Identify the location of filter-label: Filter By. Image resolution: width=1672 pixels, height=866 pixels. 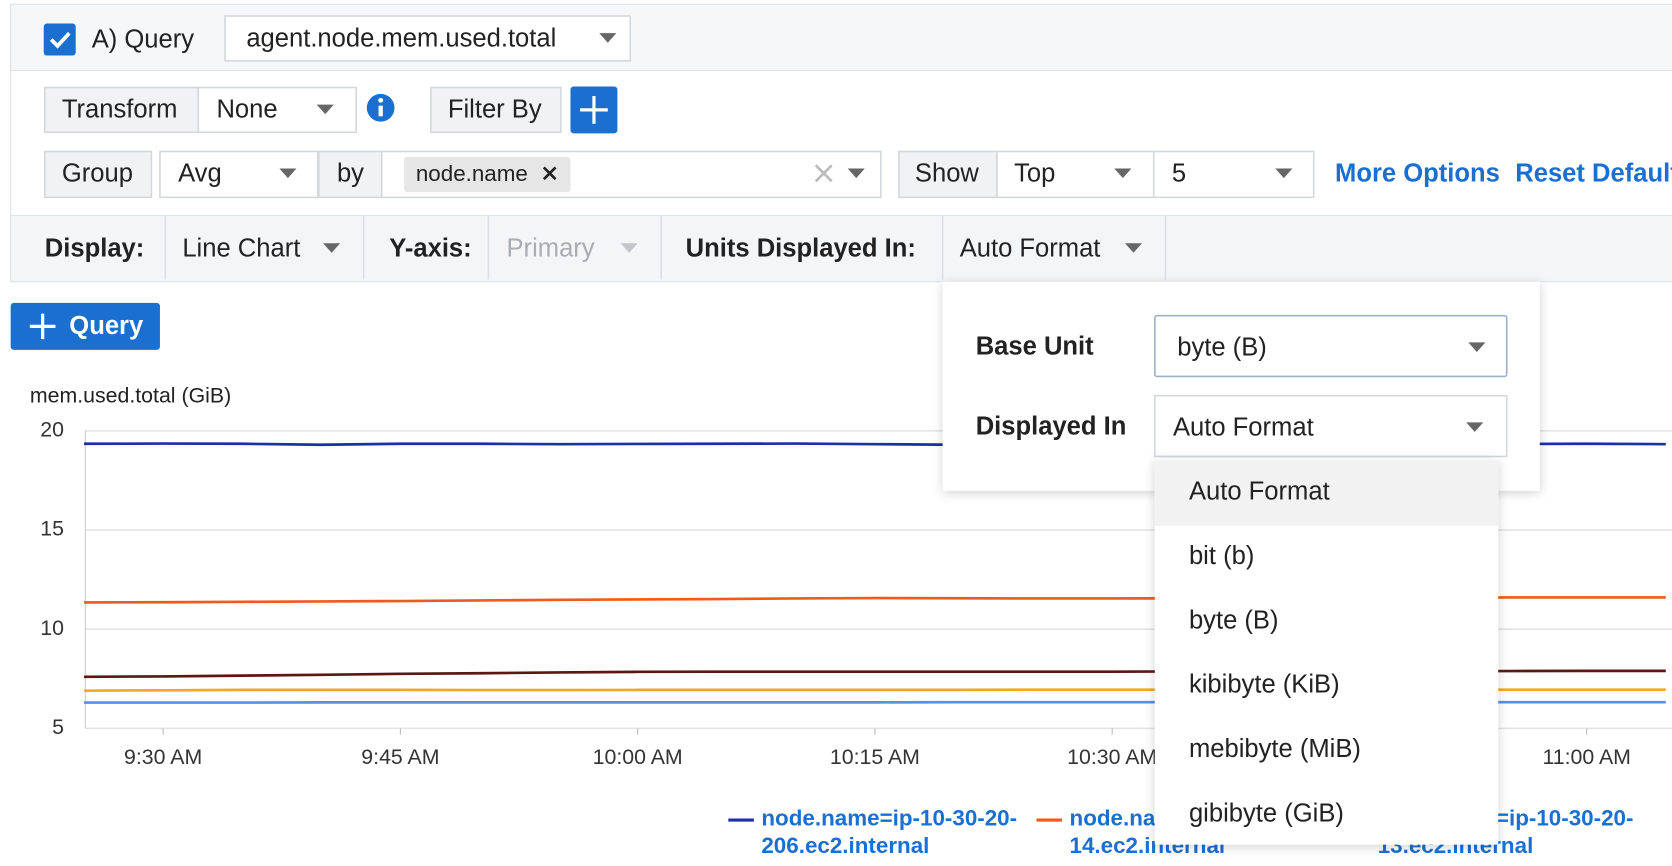
(495, 110).